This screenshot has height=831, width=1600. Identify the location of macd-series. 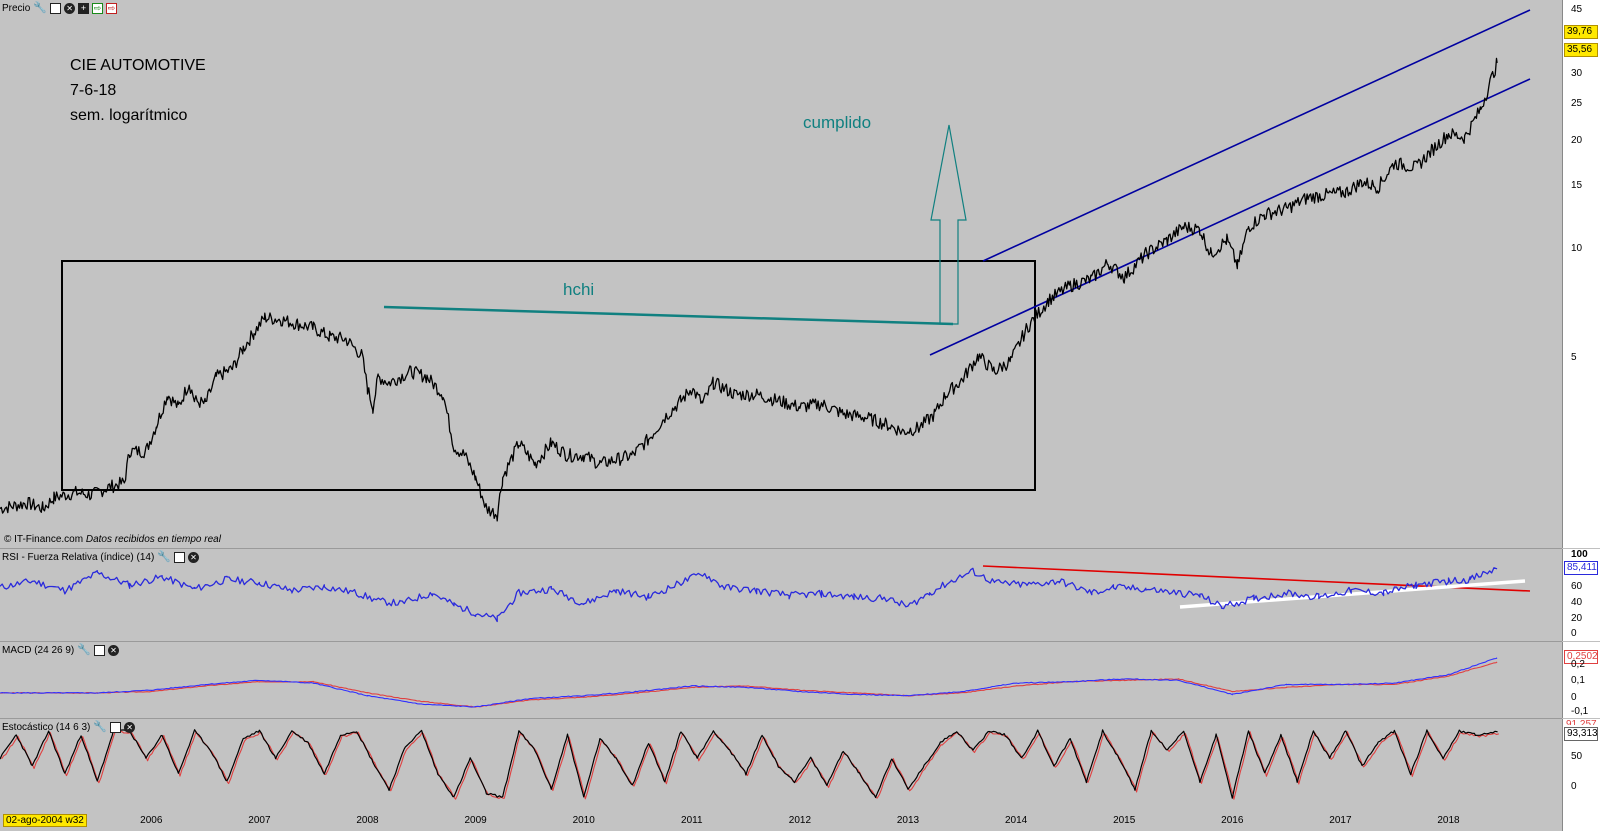
(749, 682).